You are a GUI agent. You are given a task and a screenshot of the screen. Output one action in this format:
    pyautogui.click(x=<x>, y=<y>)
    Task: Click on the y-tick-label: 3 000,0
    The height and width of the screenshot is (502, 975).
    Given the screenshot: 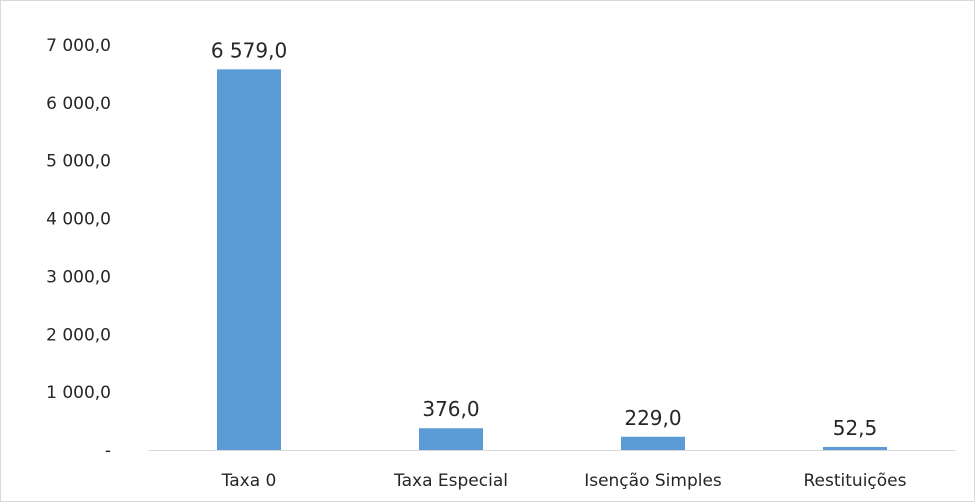 What is the action you would take?
    pyautogui.click(x=78, y=277)
    